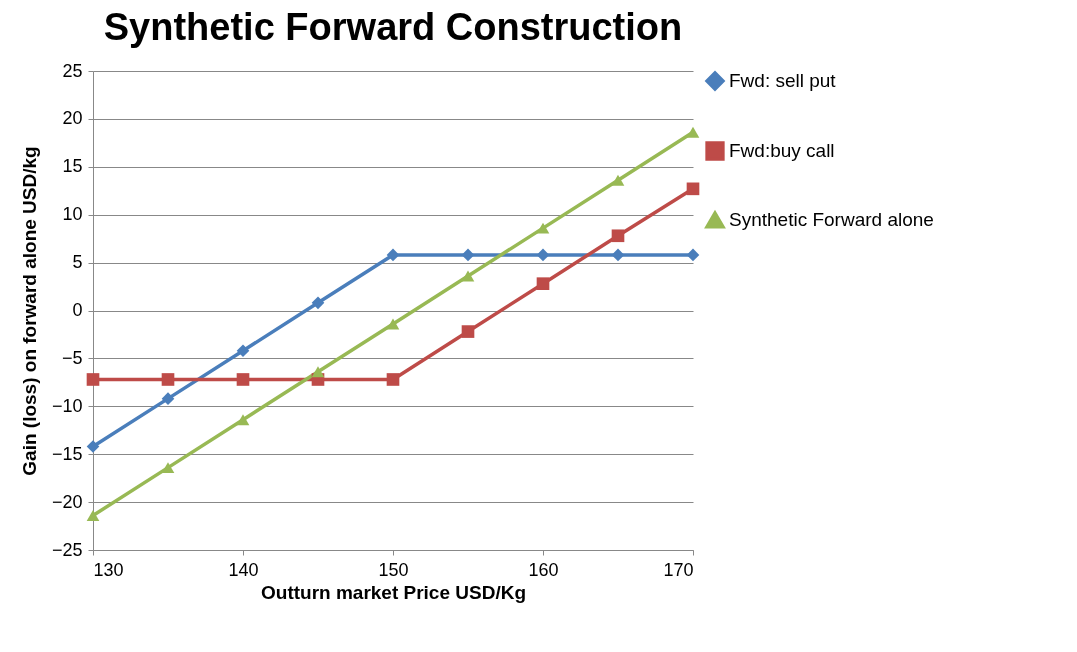 The image size is (1077, 652). What do you see at coordinates (108, 569) in the screenshot?
I see `x-tick-label: 130` at bounding box center [108, 569].